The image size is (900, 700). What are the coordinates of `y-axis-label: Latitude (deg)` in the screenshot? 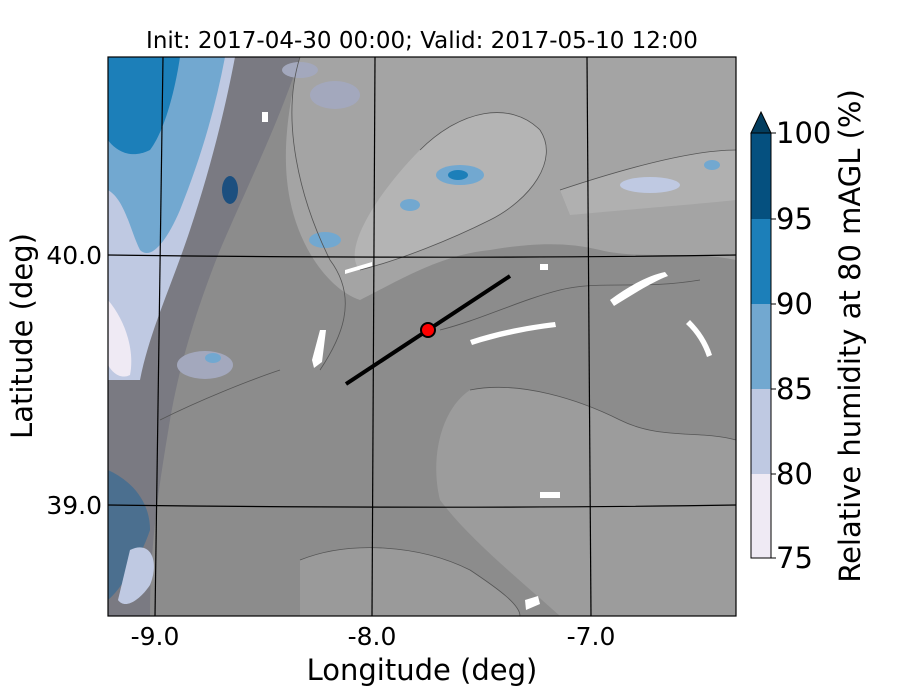 It's located at (22, 336).